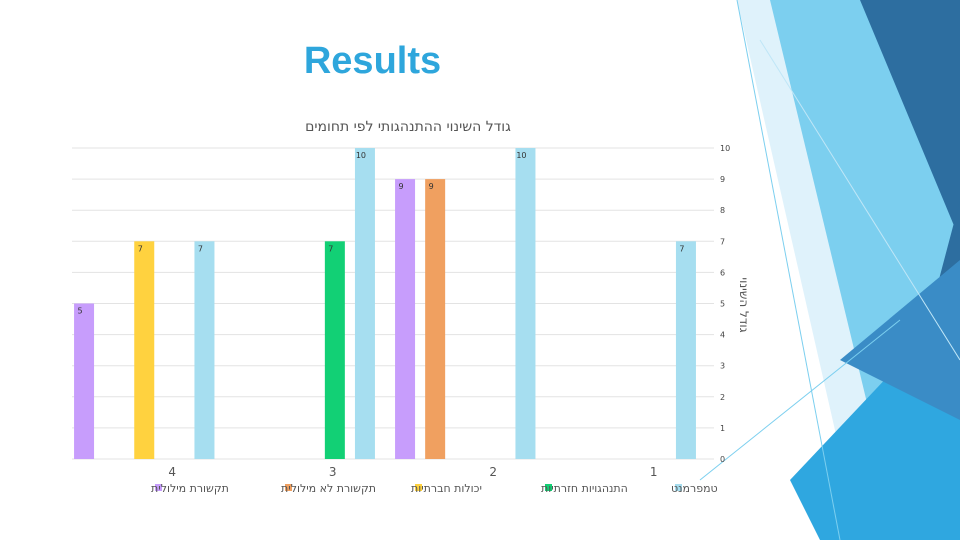 The height and width of the screenshot is (540, 960). What do you see at coordinates (190, 488) in the screenshot?
I see `legend-label: תקשורת מילולית` at bounding box center [190, 488].